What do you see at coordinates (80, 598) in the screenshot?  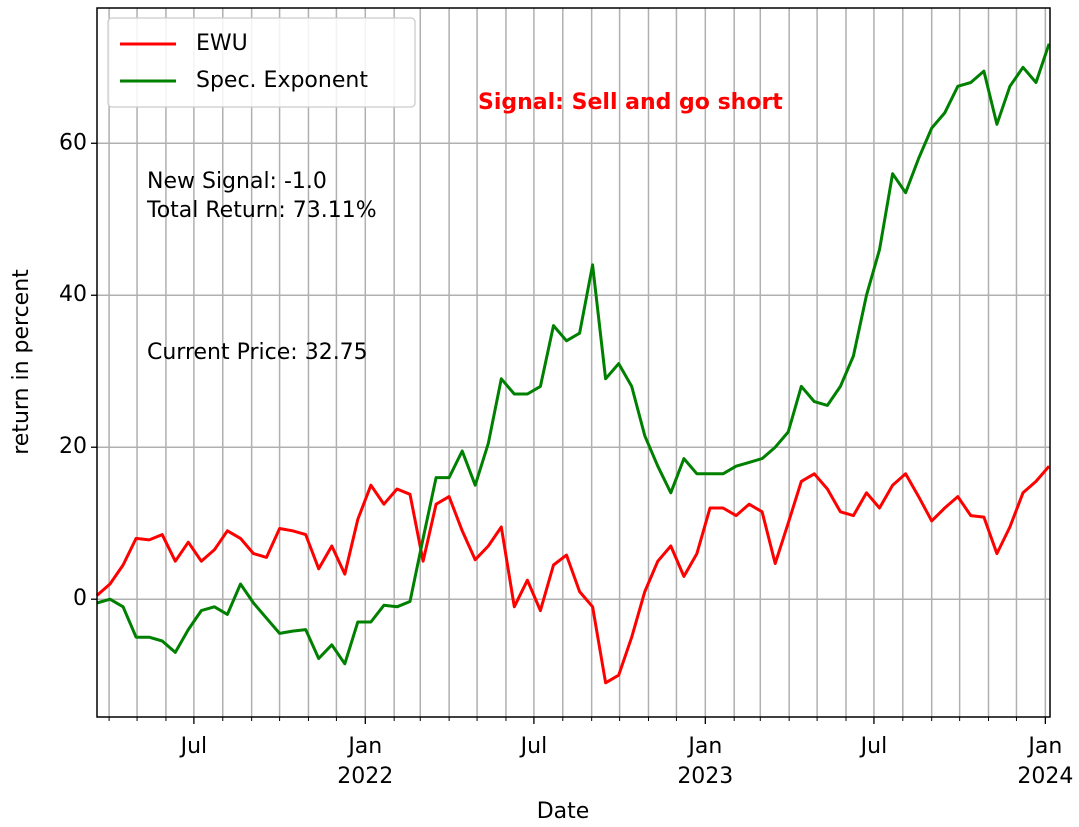 I see `y-tick-label: 0` at bounding box center [80, 598].